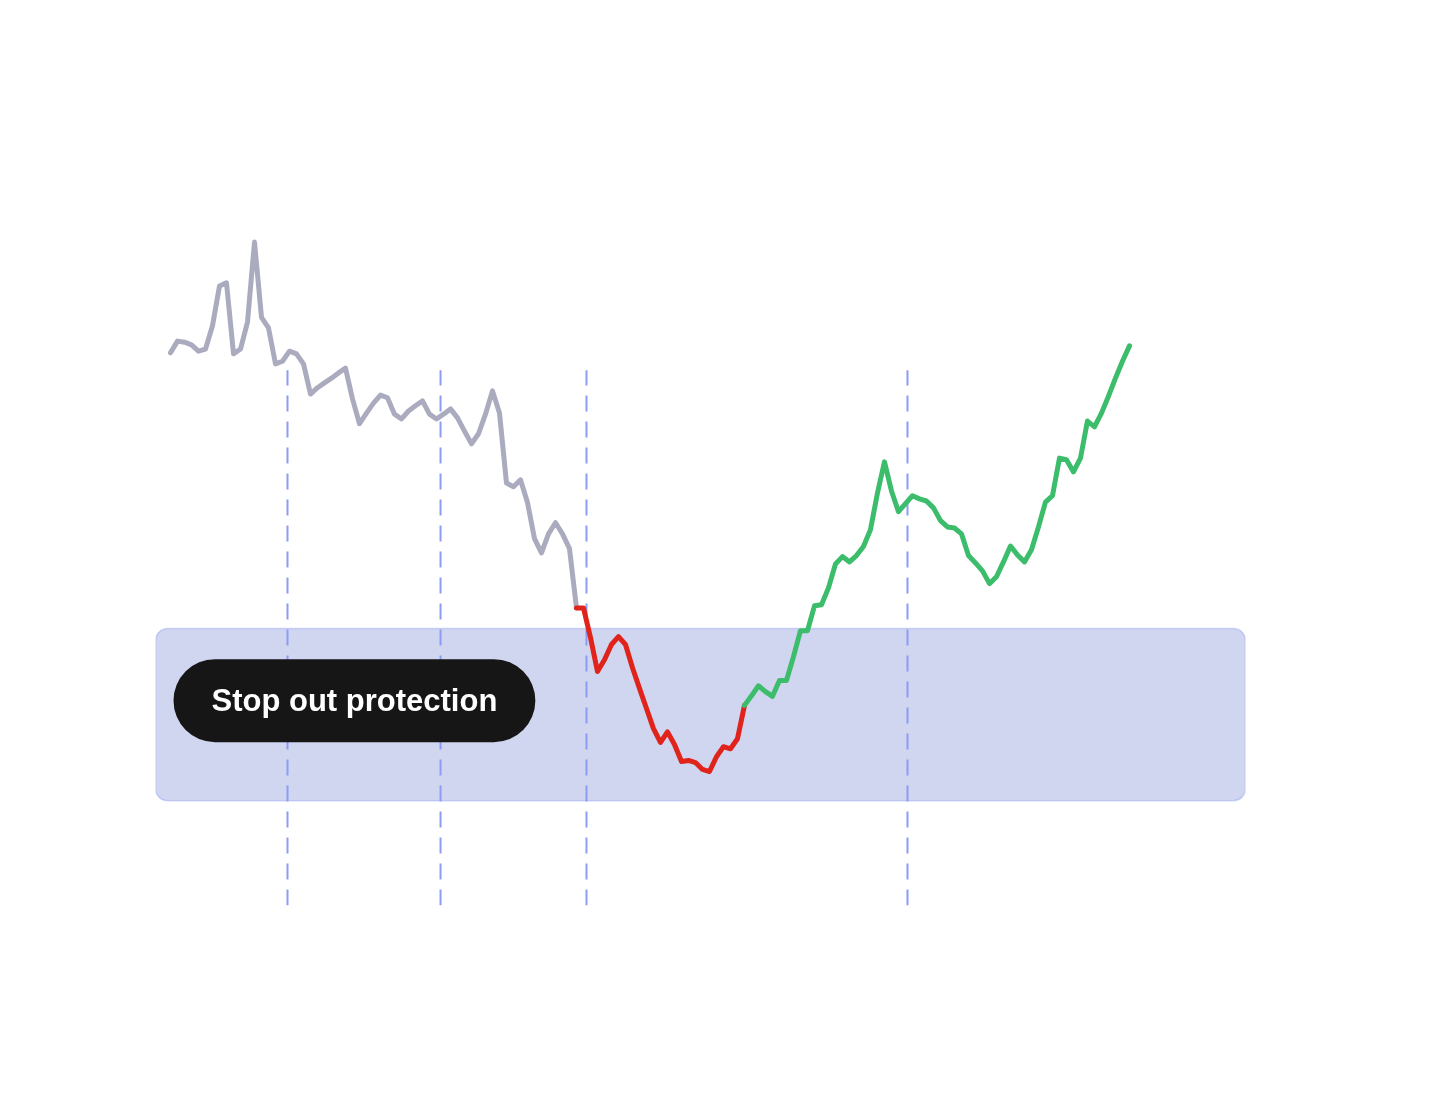  Describe the element at coordinates (354, 701) in the screenshot. I see `band-label: Stop out protection` at that location.